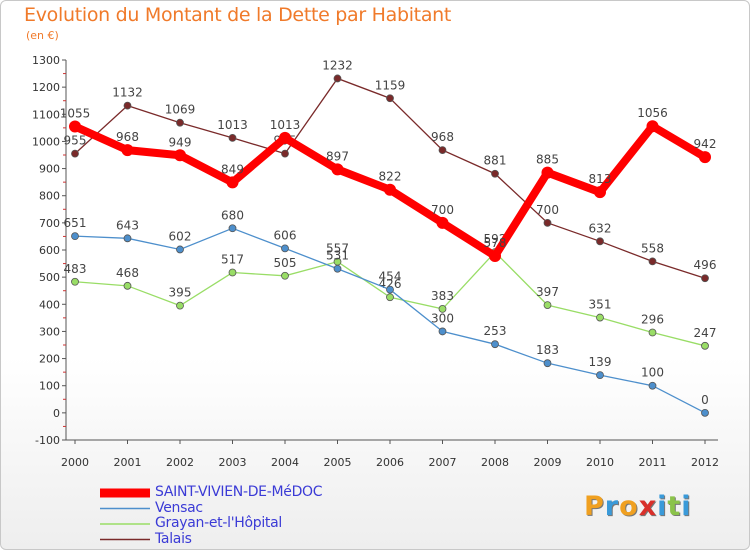  What do you see at coordinates (652, 373) in the screenshot?
I see `data-label: 100` at bounding box center [652, 373].